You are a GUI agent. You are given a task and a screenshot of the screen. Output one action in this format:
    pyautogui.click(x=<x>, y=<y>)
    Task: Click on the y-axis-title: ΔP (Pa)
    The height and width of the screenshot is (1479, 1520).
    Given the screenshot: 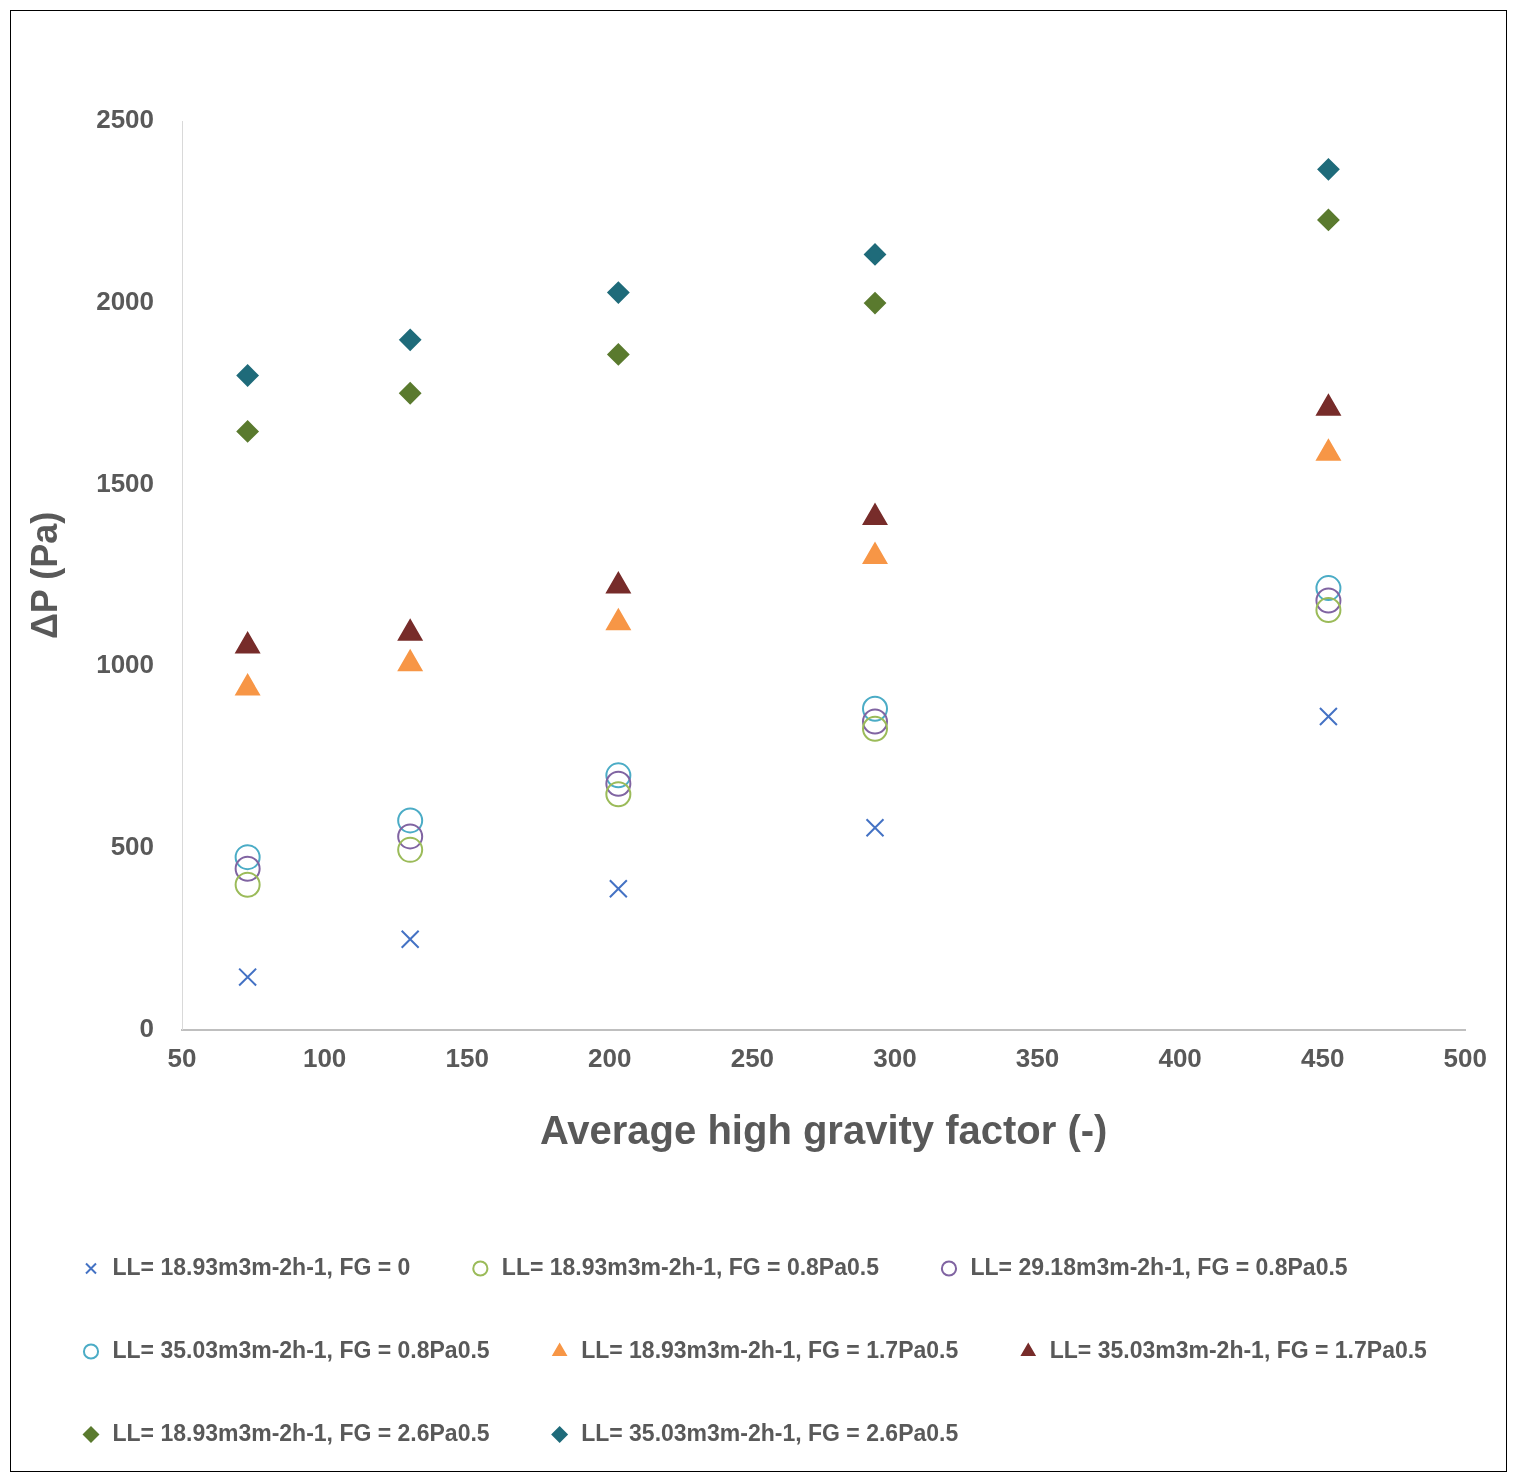 What is the action you would take?
    pyautogui.click(x=44, y=575)
    